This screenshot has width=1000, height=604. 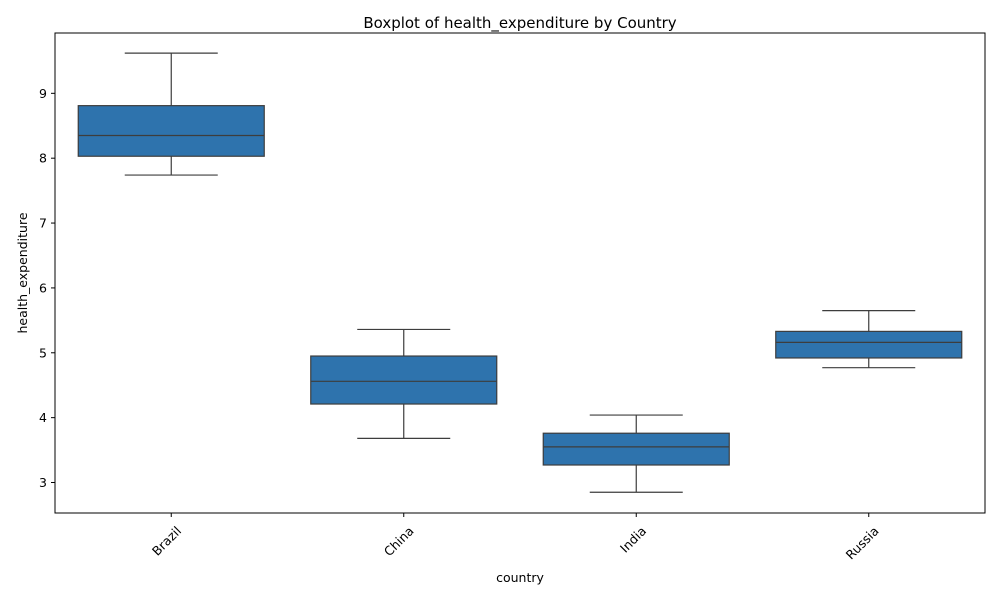 What do you see at coordinates (22, 272) in the screenshot?
I see `y-axis-label: health_expenditure` at bounding box center [22, 272].